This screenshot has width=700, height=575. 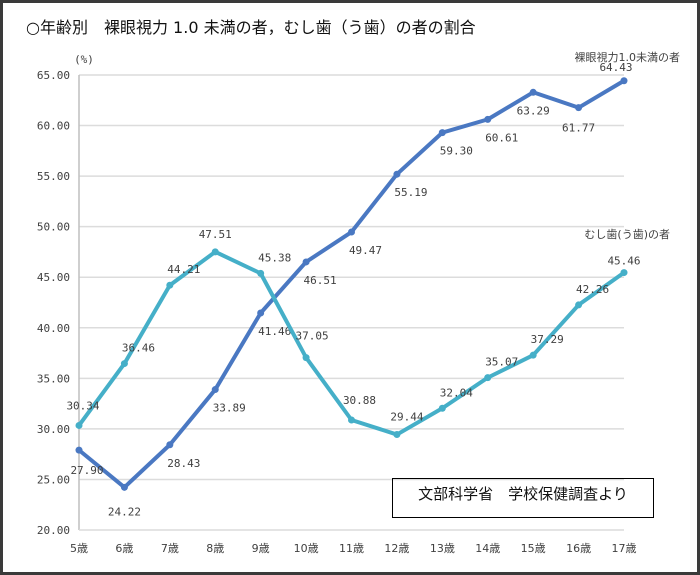 What do you see at coordinates (53, 429) in the screenshot?
I see `y-tick-label: 30.00` at bounding box center [53, 429].